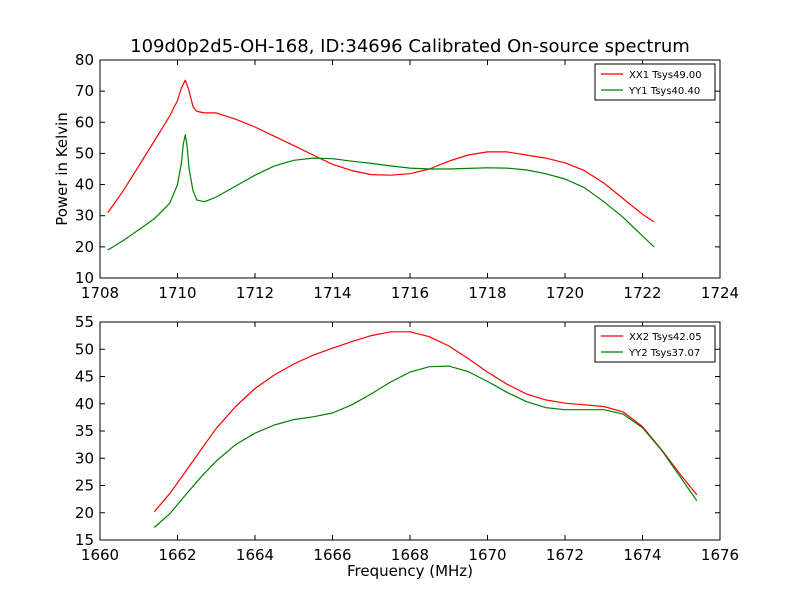 This screenshot has width=800, height=600. Describe the element at coordinates (84, 153) in the screenshot. I see `top-ytick-label: 50` at that location.